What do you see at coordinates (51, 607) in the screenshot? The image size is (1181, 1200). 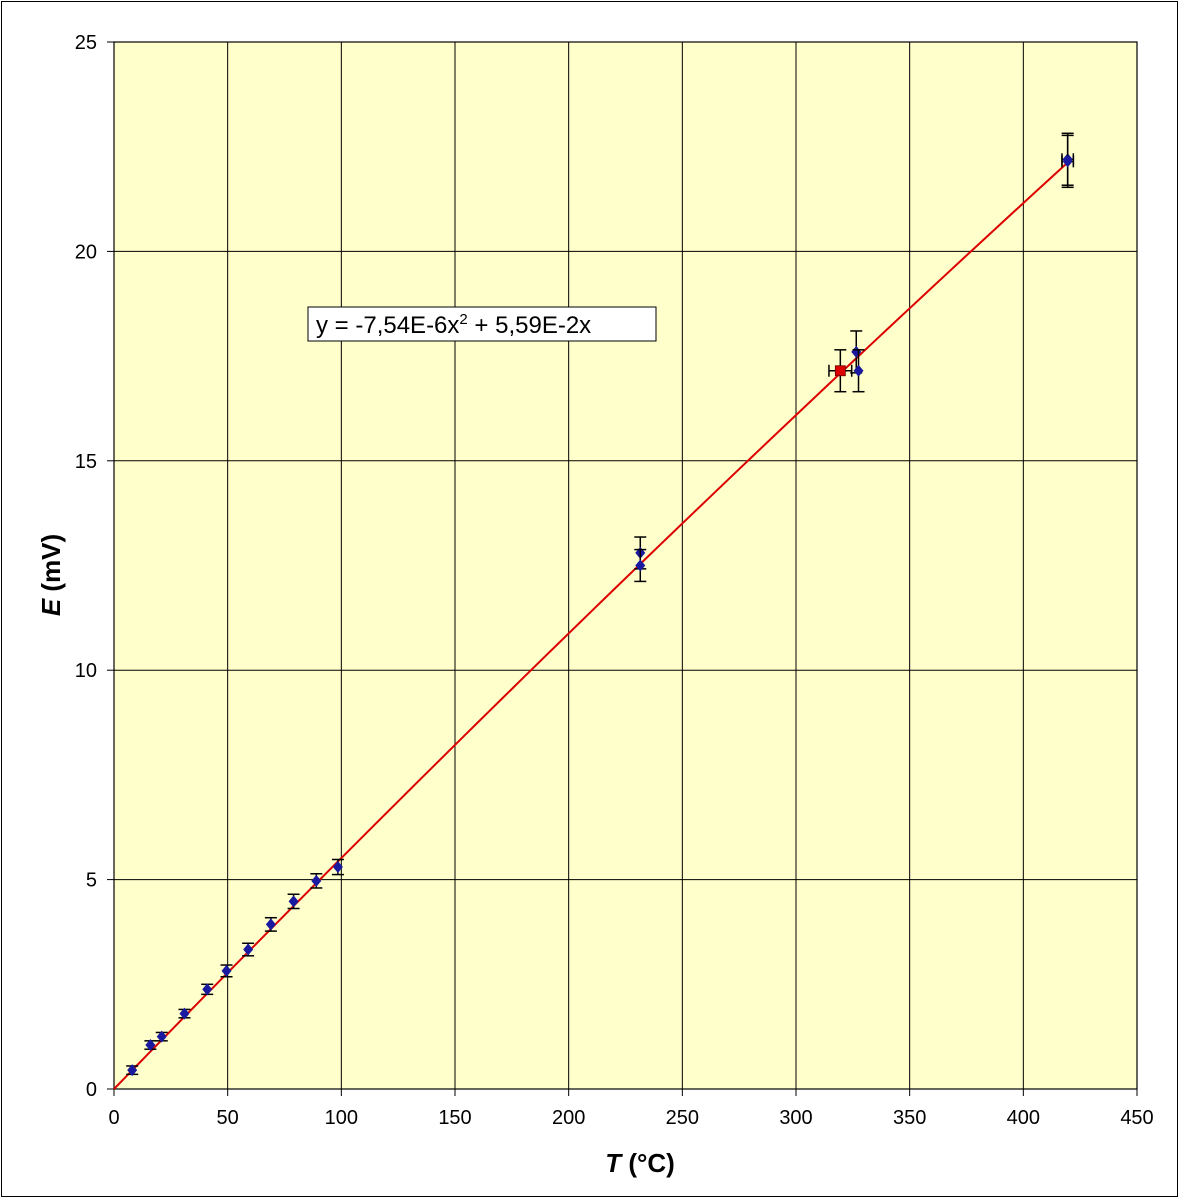 I see `y-axis-var: E` at bounding box center [51, 607].